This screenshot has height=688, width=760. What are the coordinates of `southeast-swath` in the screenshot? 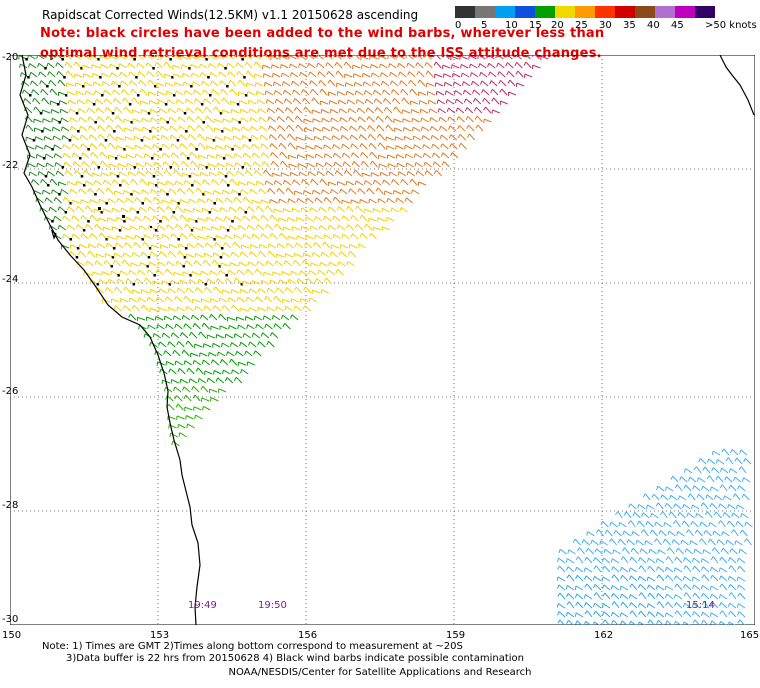 It's located at (654, 536).